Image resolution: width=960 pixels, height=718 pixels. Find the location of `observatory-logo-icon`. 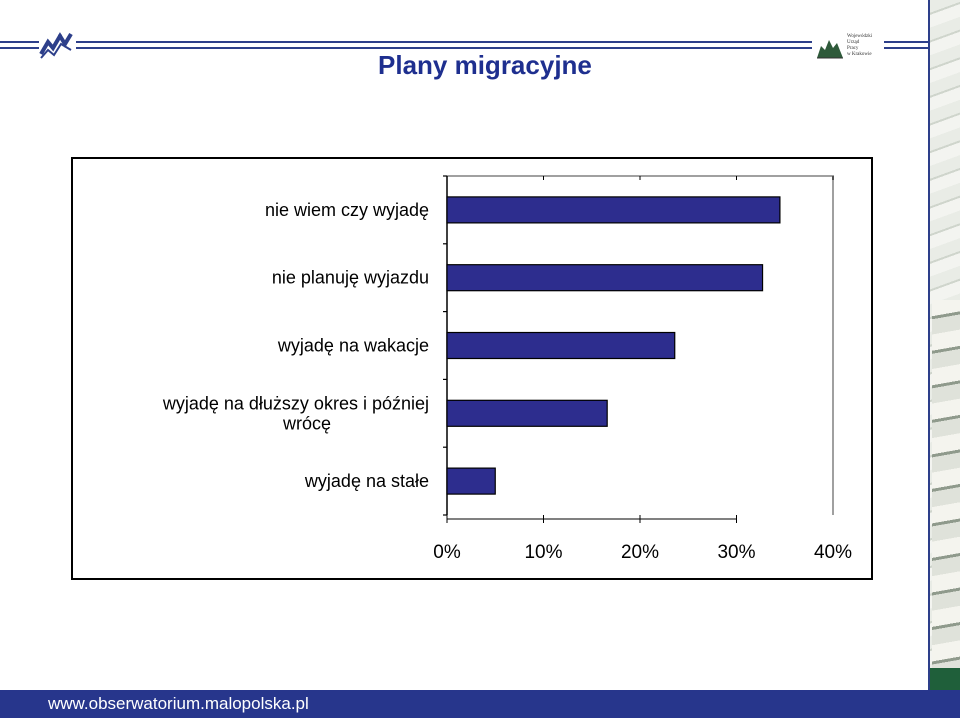

observatory-logo-icon is located at coordinates (56, 45).